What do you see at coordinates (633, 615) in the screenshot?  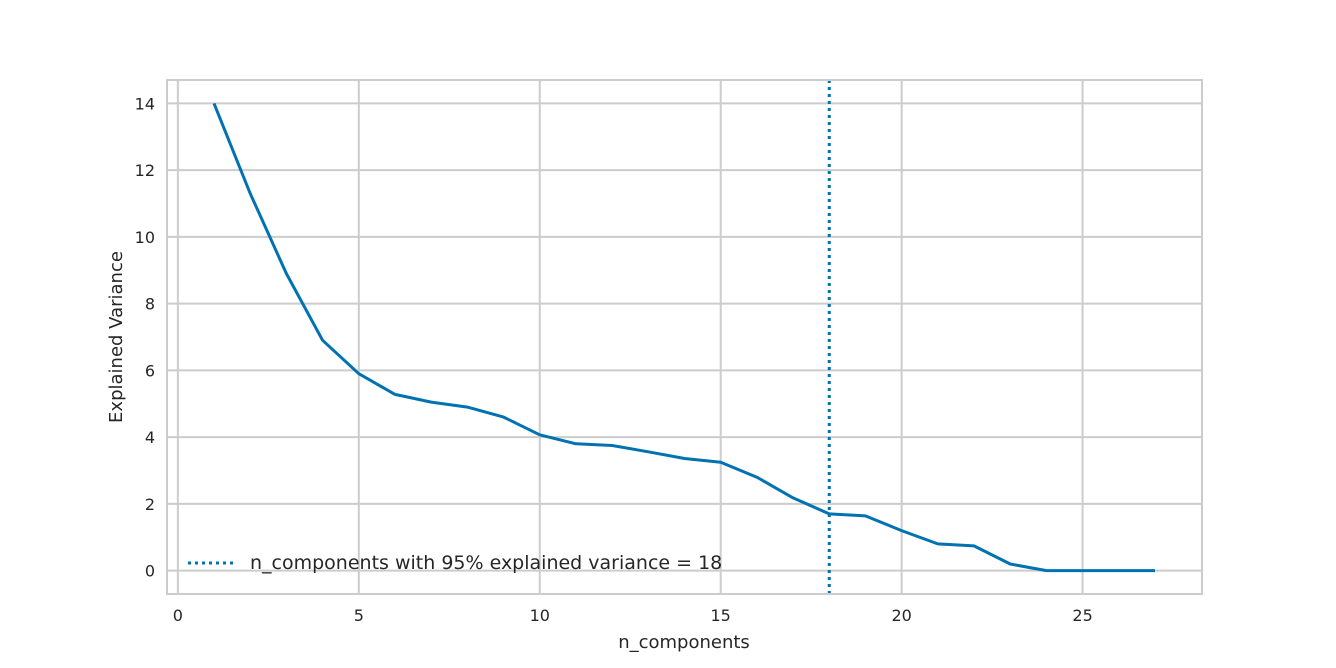 I see `x-tick-labels: 0 5 10 15 20 25` at bounding box center [633, 615].